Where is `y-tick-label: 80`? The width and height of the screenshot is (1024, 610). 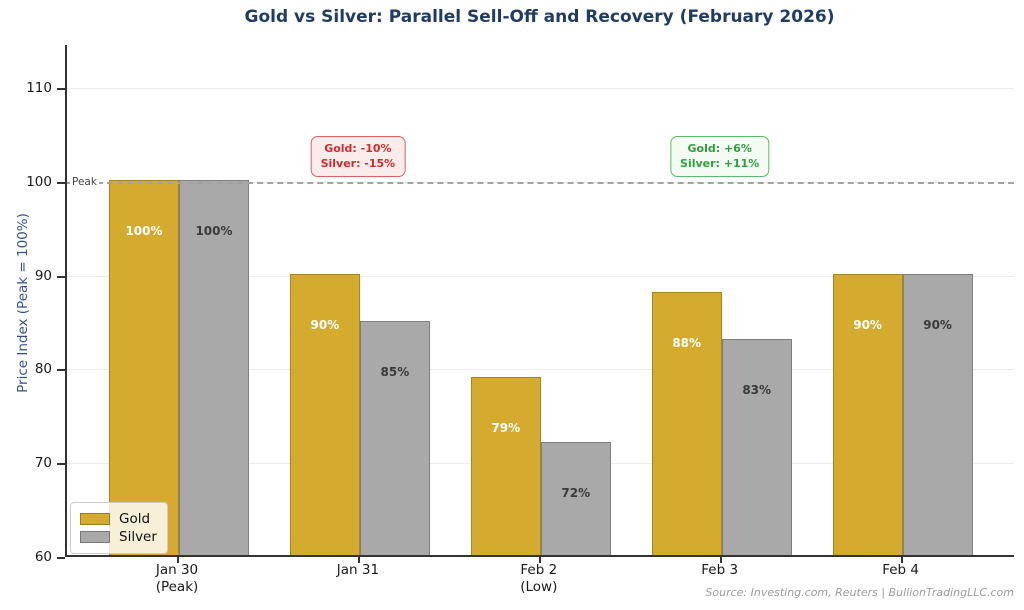
y-tick-label: 80 is located at coordinates (43, 369).